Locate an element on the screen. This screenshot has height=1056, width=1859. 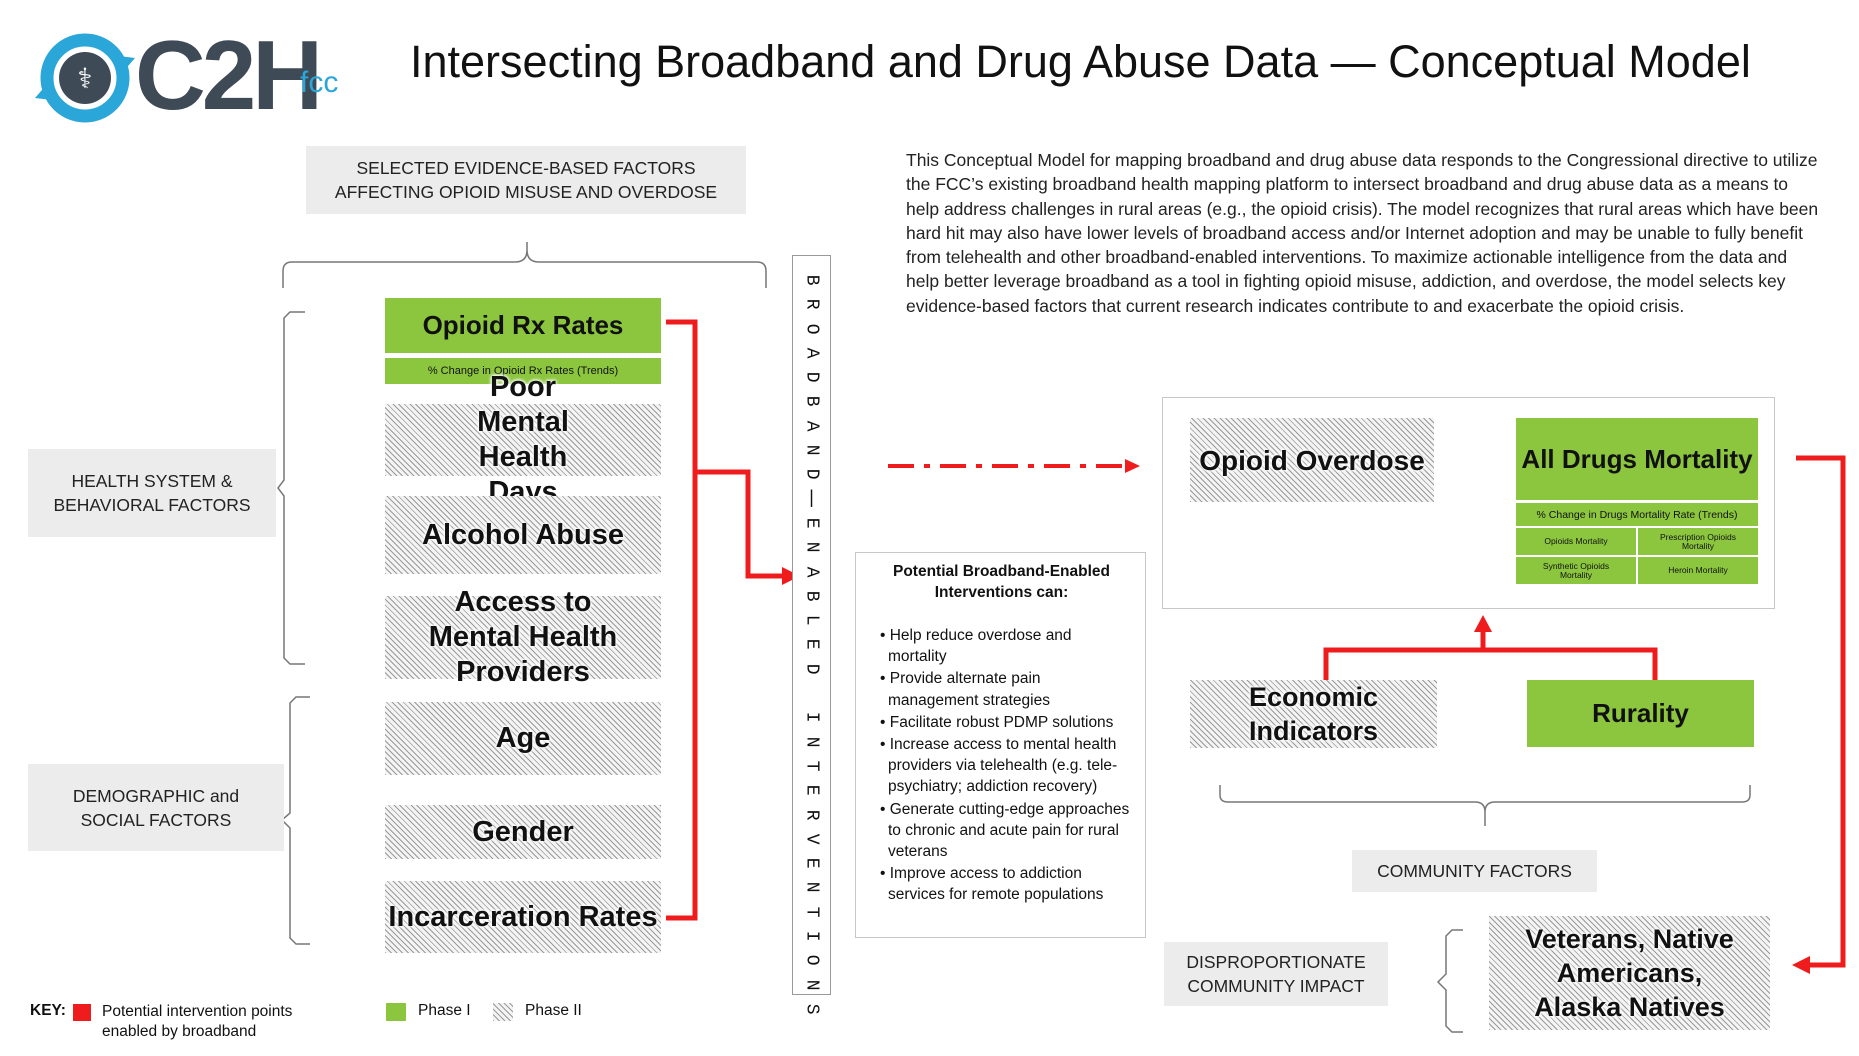
opioid-overdose-label: Opioid Overdose is located at coordinates (1312, 460).